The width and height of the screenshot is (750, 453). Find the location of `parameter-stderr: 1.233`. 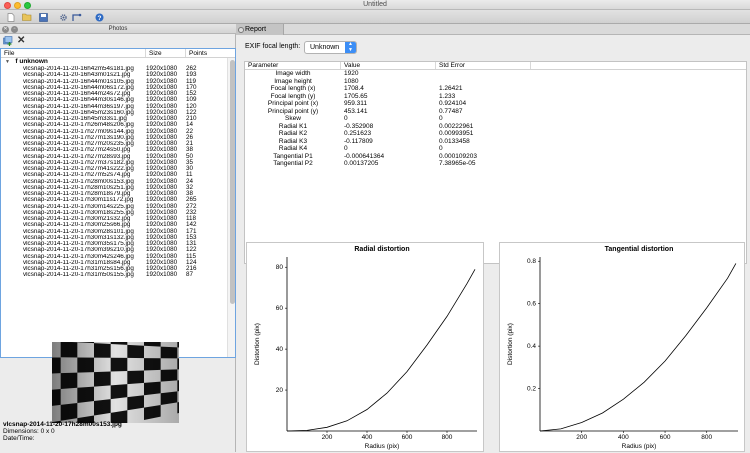

parameter-stderr: 1.233 is located at coordinates (447, 96).